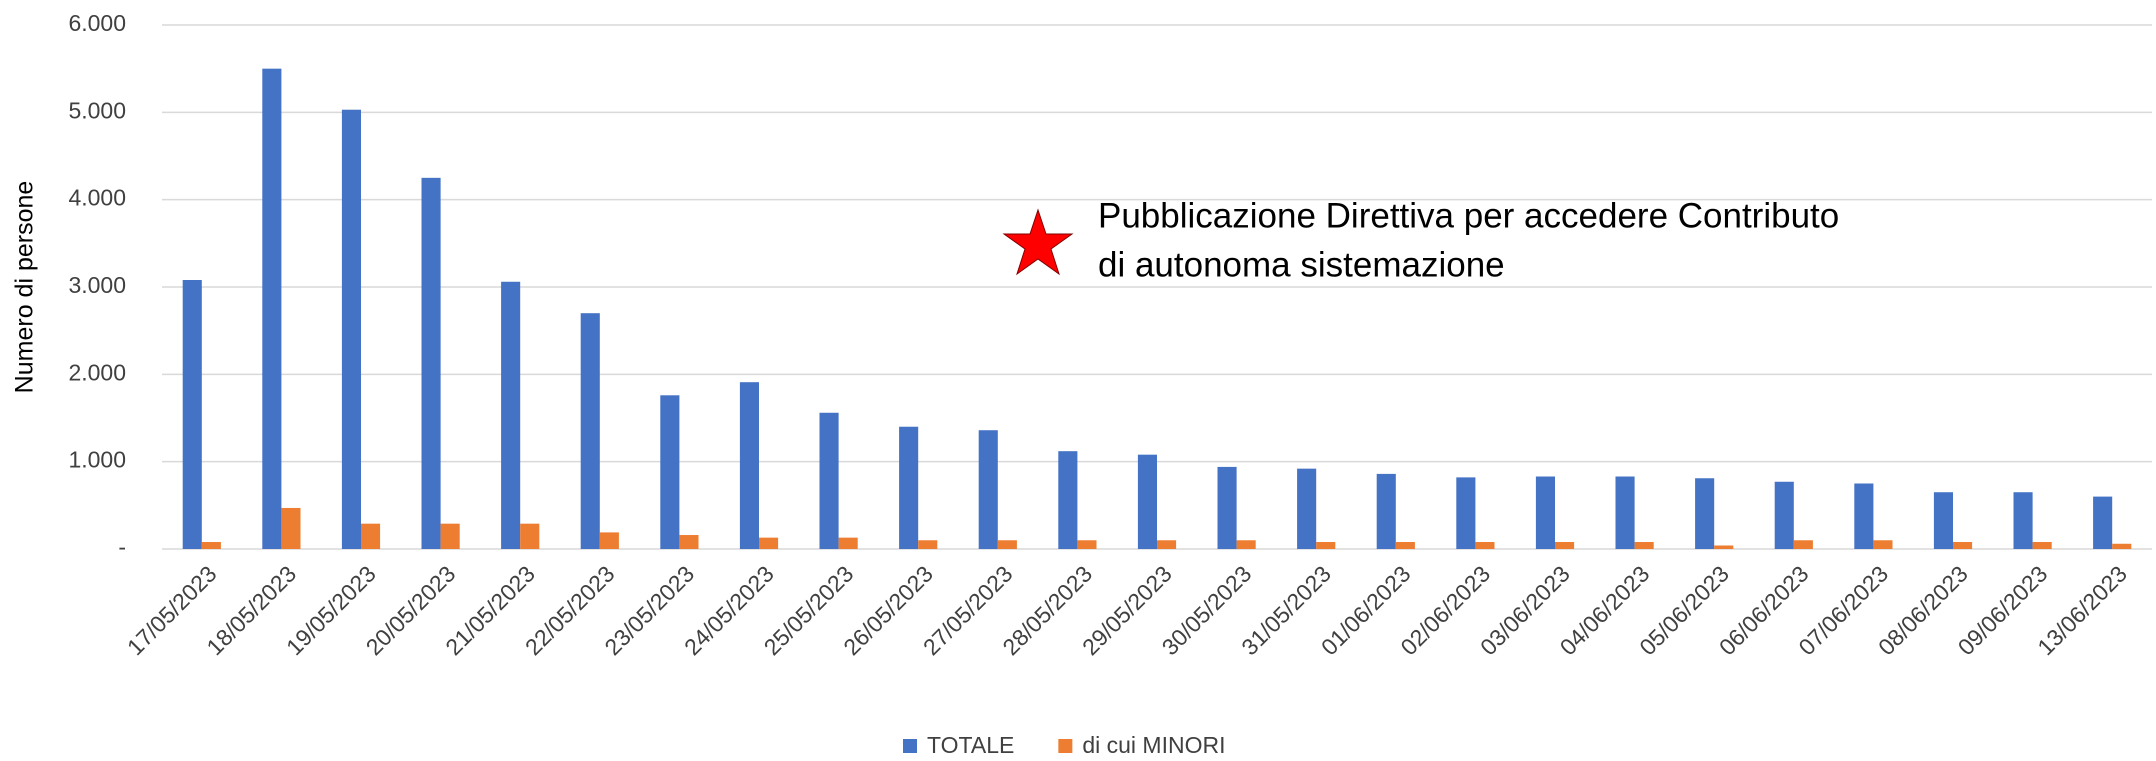 The height and width of the screenshot is (761, 2156). What do you see at coordinates (97, 198) in the screenshot?
I see `y-tick-label: 4.000` at bounding box center [97, 198].